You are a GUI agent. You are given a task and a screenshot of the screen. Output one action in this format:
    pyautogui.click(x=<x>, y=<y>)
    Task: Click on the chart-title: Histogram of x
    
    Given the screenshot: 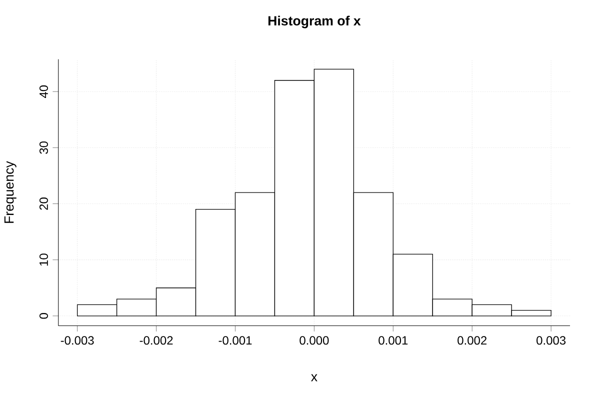 What is the action you would take?
    pyautogui.click(x=314, y=22)
    